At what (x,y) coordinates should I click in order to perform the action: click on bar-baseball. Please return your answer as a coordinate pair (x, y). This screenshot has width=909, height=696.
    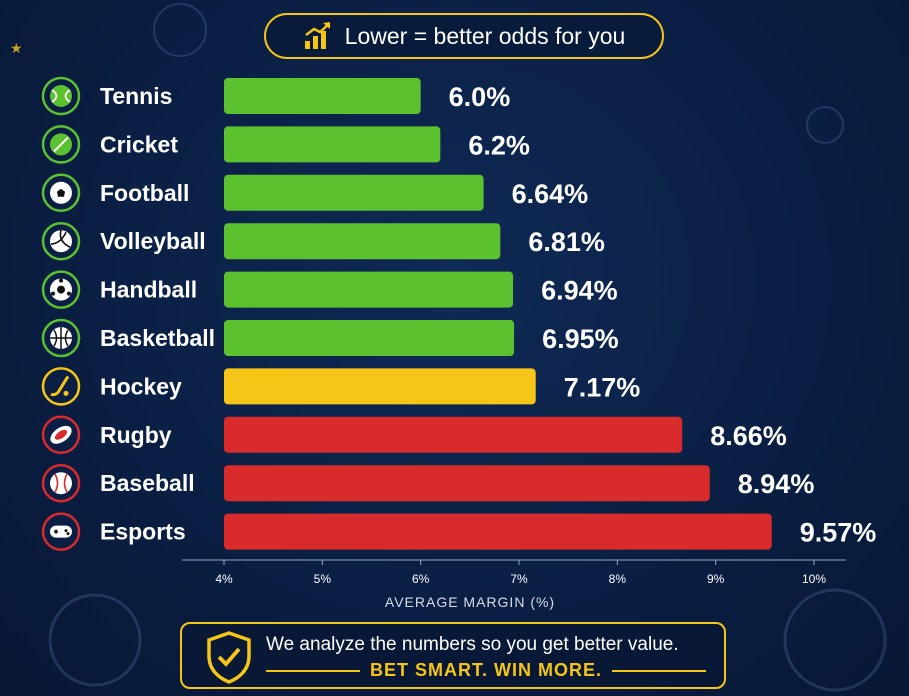
    Looking at the image, I should click on (467, 483).